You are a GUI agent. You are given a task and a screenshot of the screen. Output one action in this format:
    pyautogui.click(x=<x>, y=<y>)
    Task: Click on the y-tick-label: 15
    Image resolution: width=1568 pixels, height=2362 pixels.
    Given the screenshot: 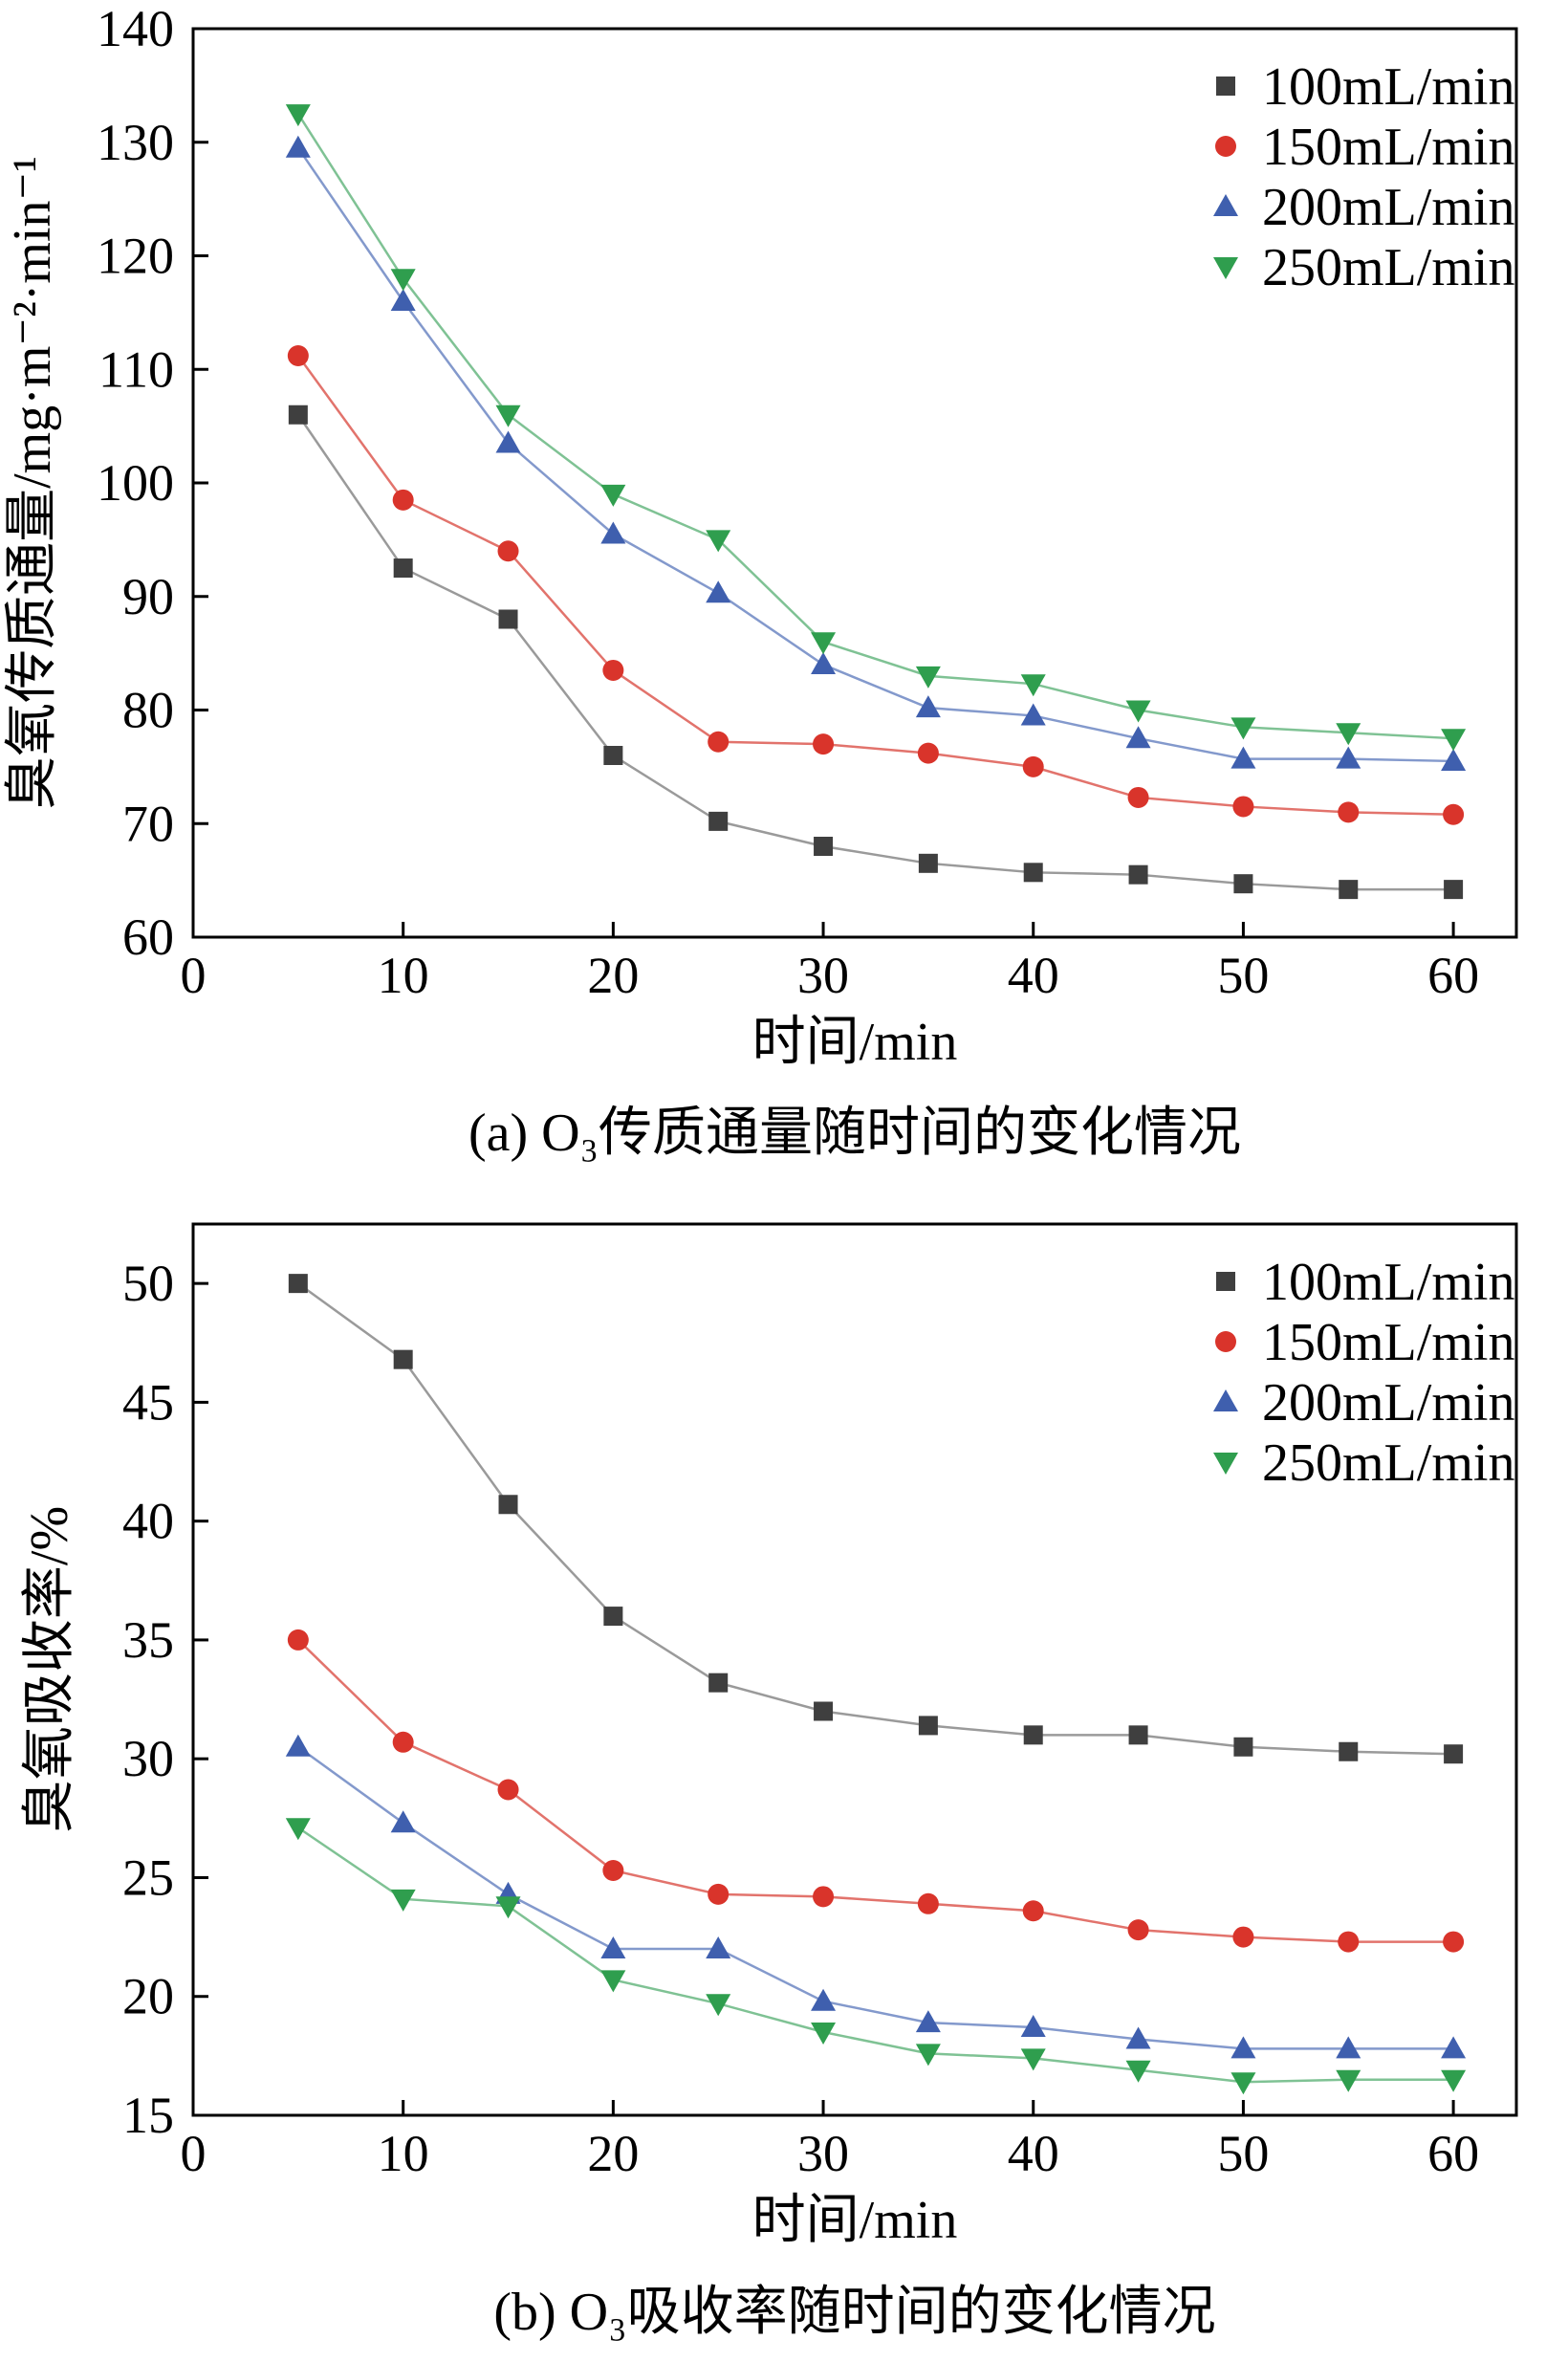 What is the action you would take?
    pyautogui.click(x=148, y=2115)
    